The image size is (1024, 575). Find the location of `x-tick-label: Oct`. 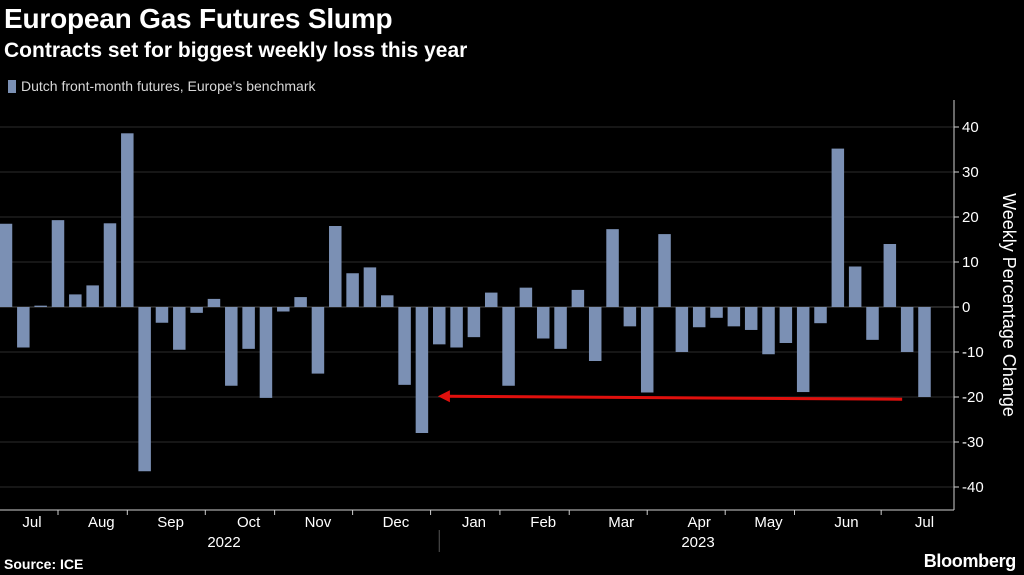

x-tick-label: Oct is located at coordinates (249, 522).